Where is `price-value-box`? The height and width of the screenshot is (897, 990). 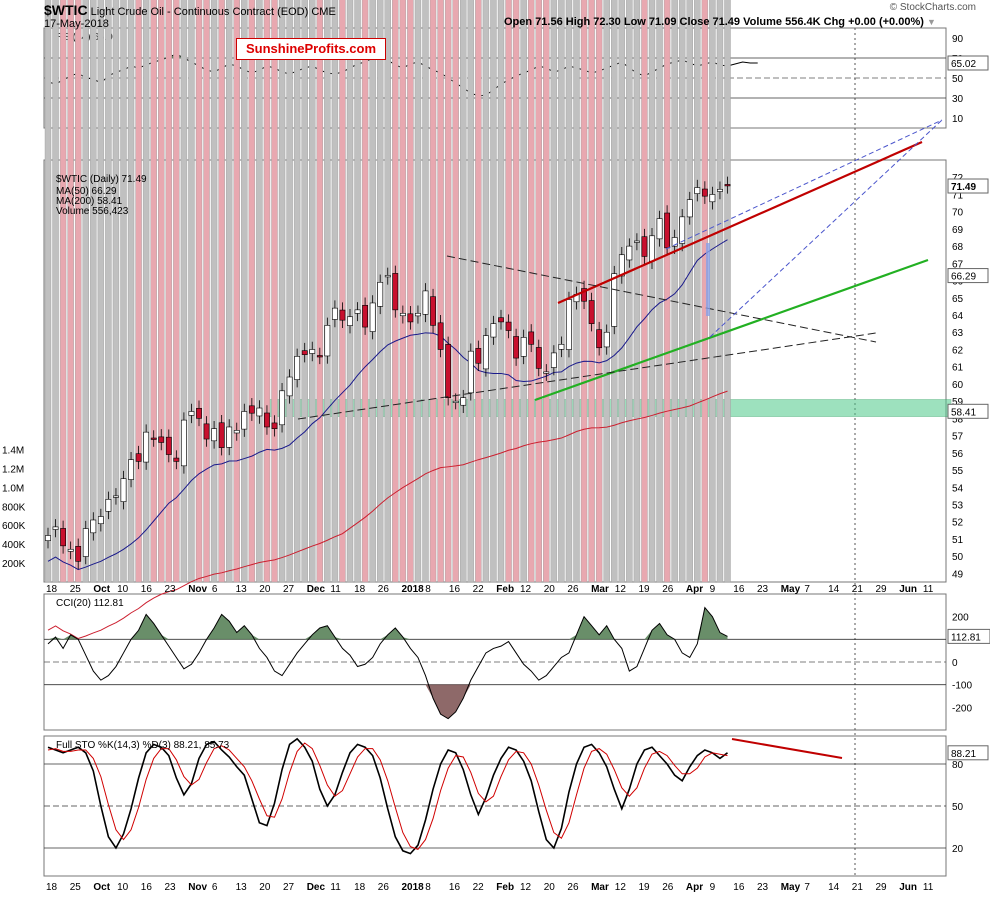
price-value-box is located at coordinates (968, 186).